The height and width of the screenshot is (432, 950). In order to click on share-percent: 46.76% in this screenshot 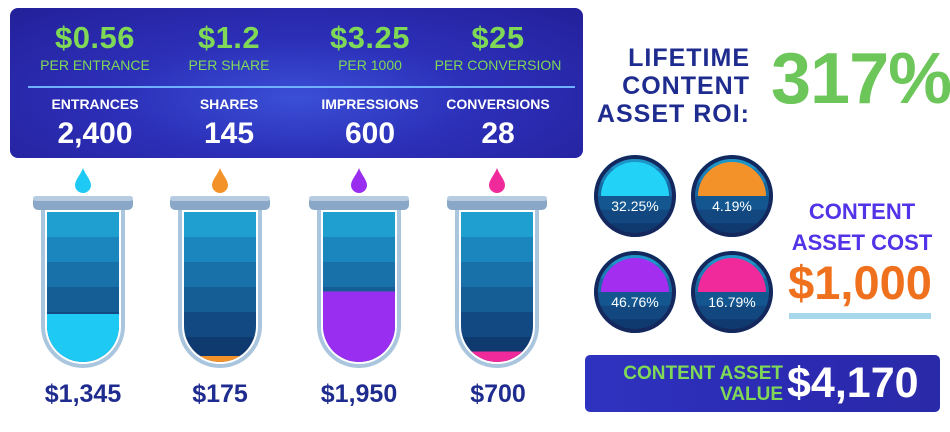, I will do `click(635, 302)`.